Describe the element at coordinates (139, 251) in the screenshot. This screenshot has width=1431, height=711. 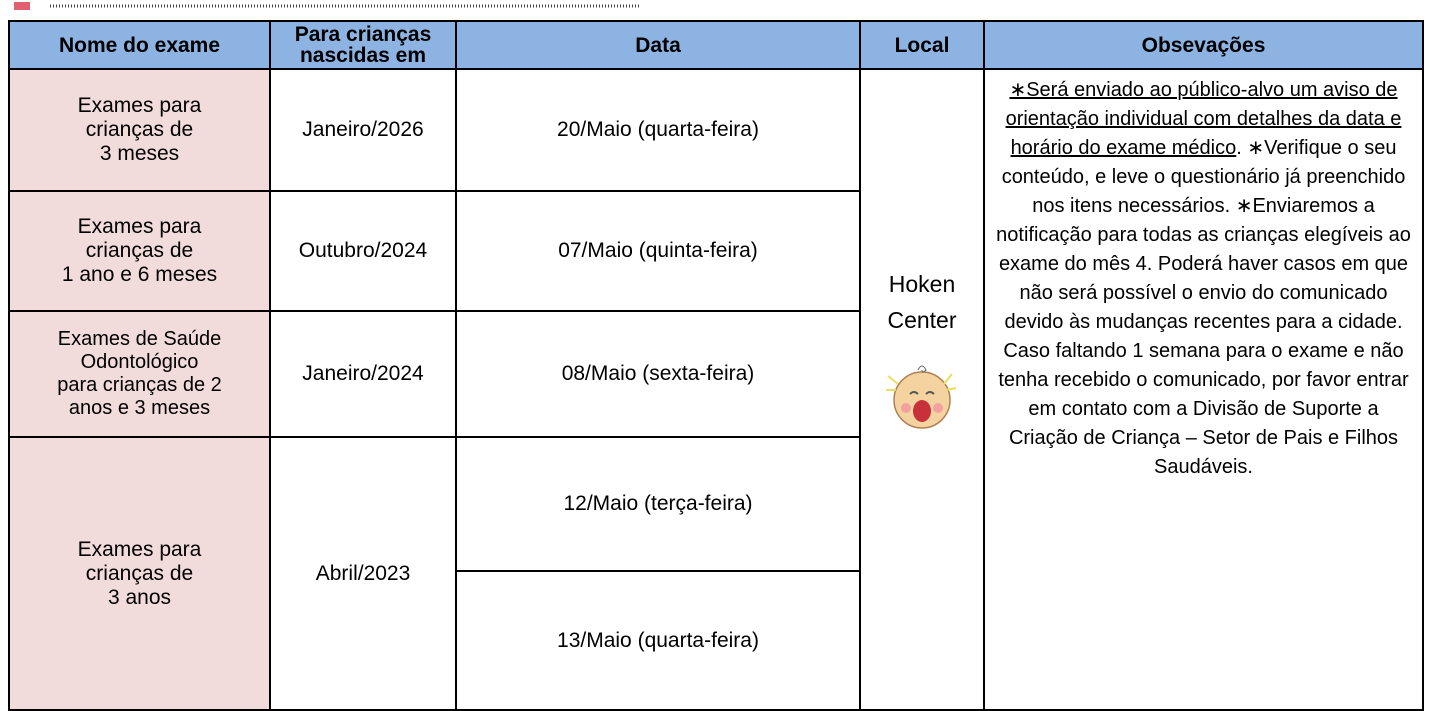
I see `exam-name: Exames para crianças de 1 ano e 6 meses` at that location.